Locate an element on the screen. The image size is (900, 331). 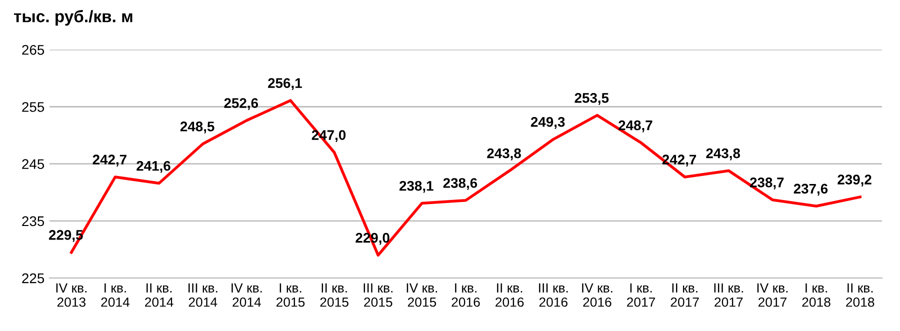
x-tick-label: IV кв. 2016 is located at coordinates (597, 295).